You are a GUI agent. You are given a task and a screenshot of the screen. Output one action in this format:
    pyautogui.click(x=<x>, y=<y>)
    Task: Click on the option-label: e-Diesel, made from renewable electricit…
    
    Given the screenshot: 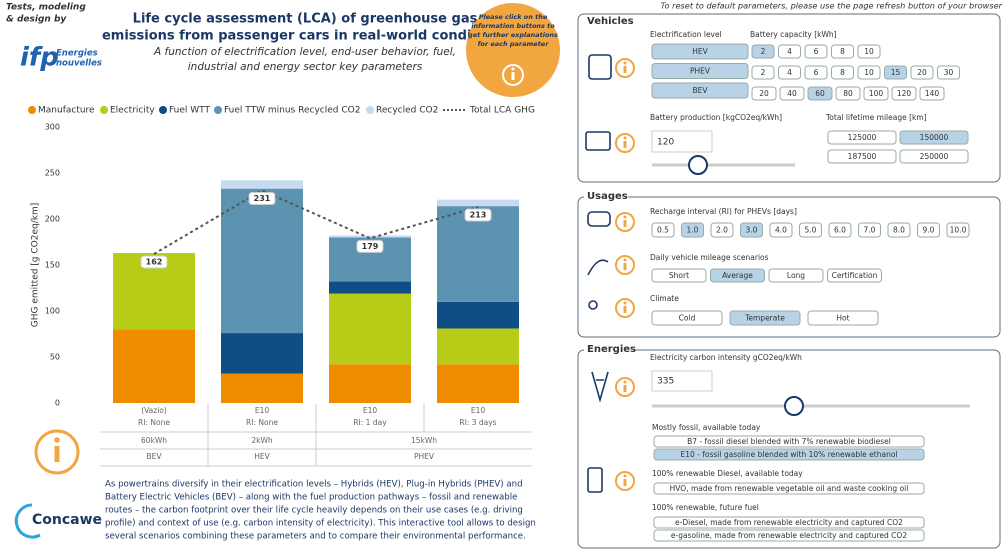 What is the action you would take?
    pyautogui.click(x=789, y=522)
    